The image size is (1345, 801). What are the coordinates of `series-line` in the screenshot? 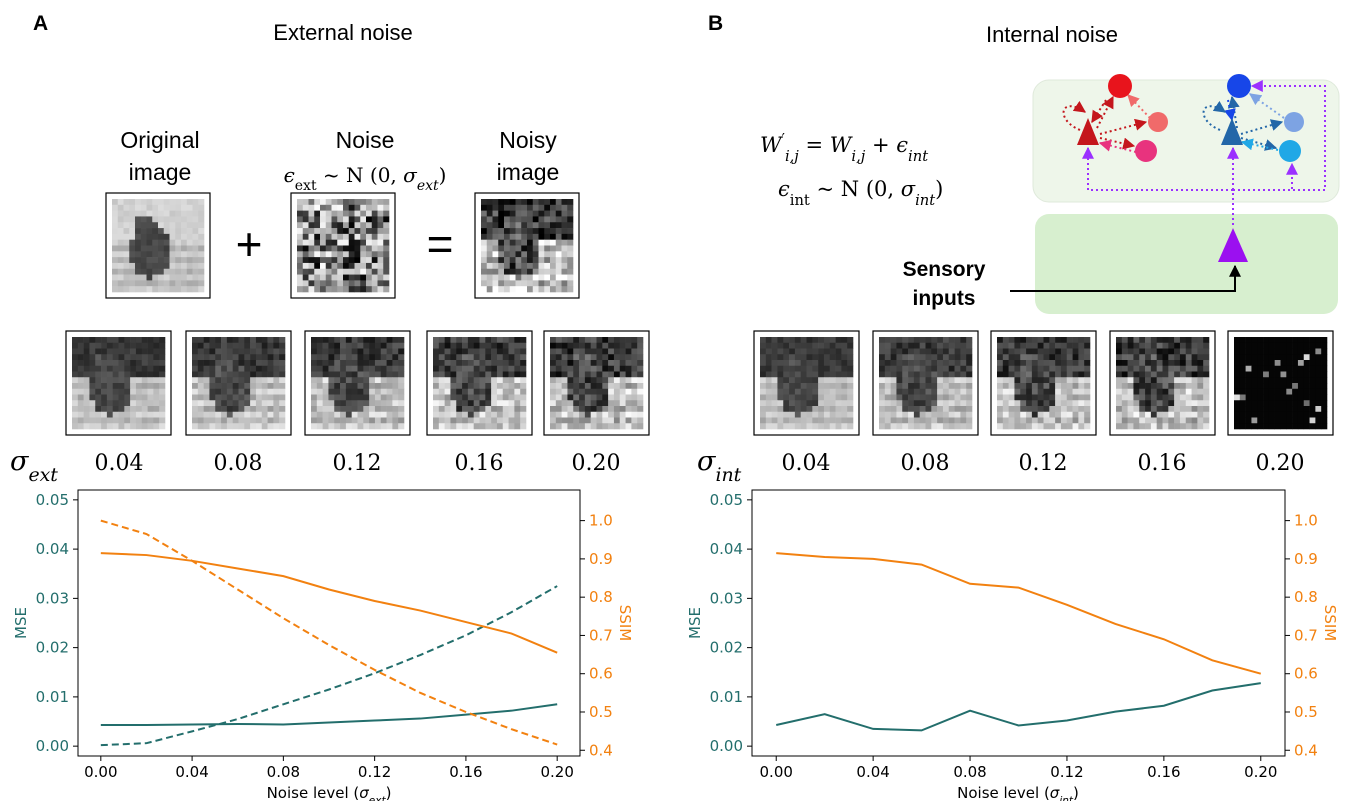 It's located at (329, 603).